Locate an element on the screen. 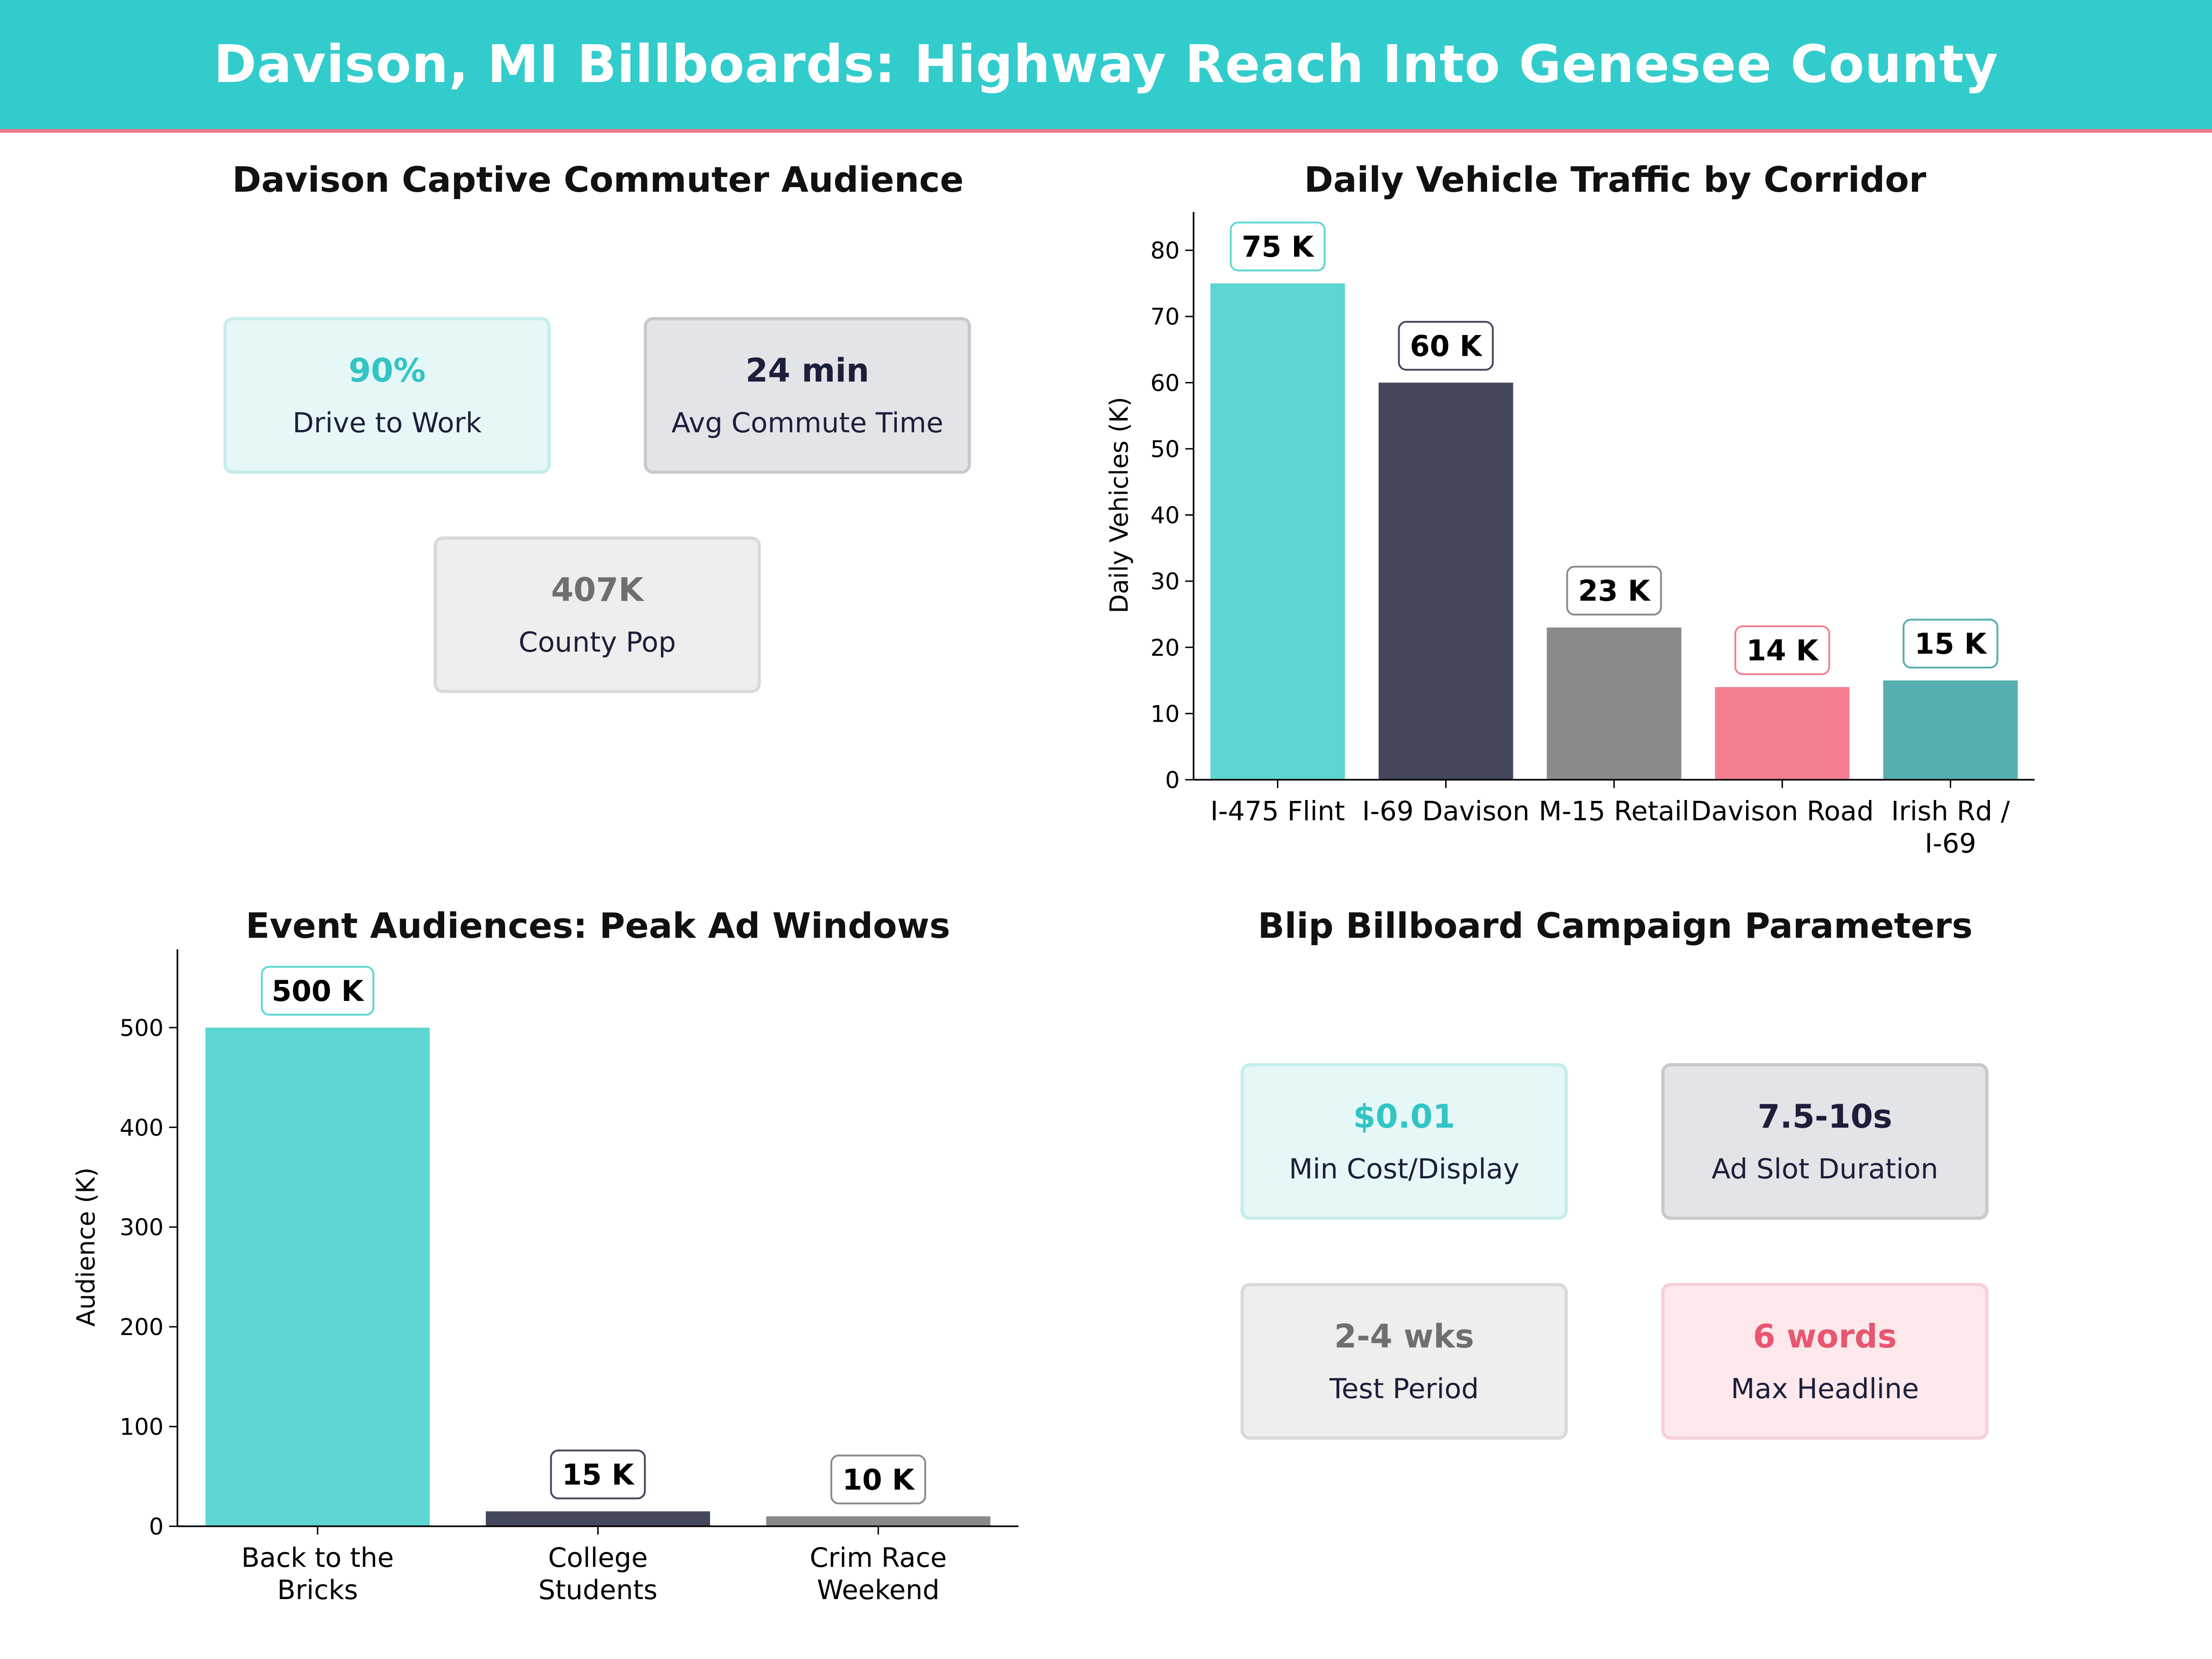 The image size is (2212, 1659). x-tick-label: Crim Race Weekend is located at coordinates (878, 1574).